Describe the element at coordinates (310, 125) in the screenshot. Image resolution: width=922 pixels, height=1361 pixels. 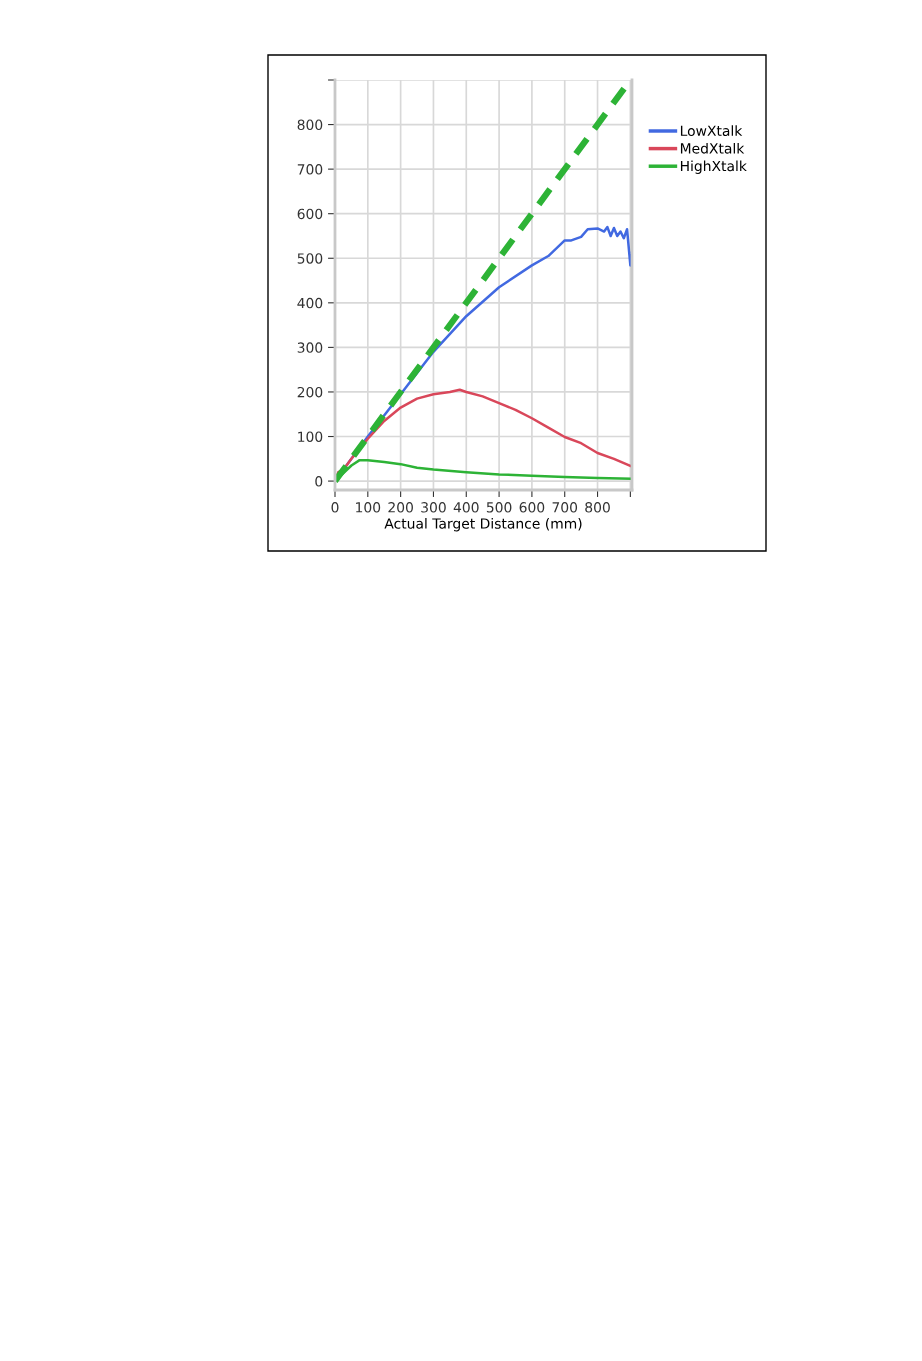
I see `y-tick-label: 800` at that location.